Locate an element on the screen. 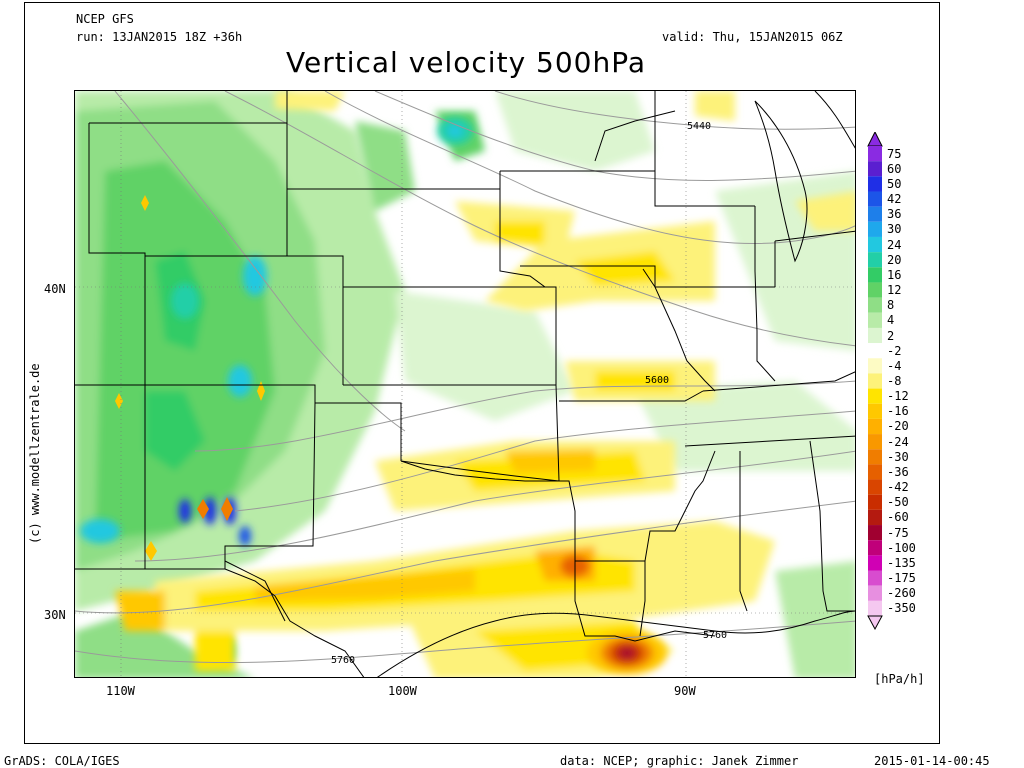 The width and height of the screenshot is (1024, 768). legend-value-label: -75 is located at coordinates (898, 532).